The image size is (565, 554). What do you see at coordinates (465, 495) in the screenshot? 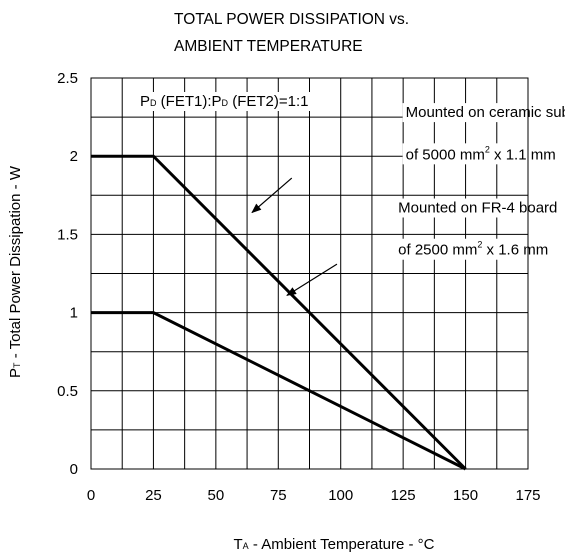
I see `x-tick-label: 150` at bounding box center [465, 495].